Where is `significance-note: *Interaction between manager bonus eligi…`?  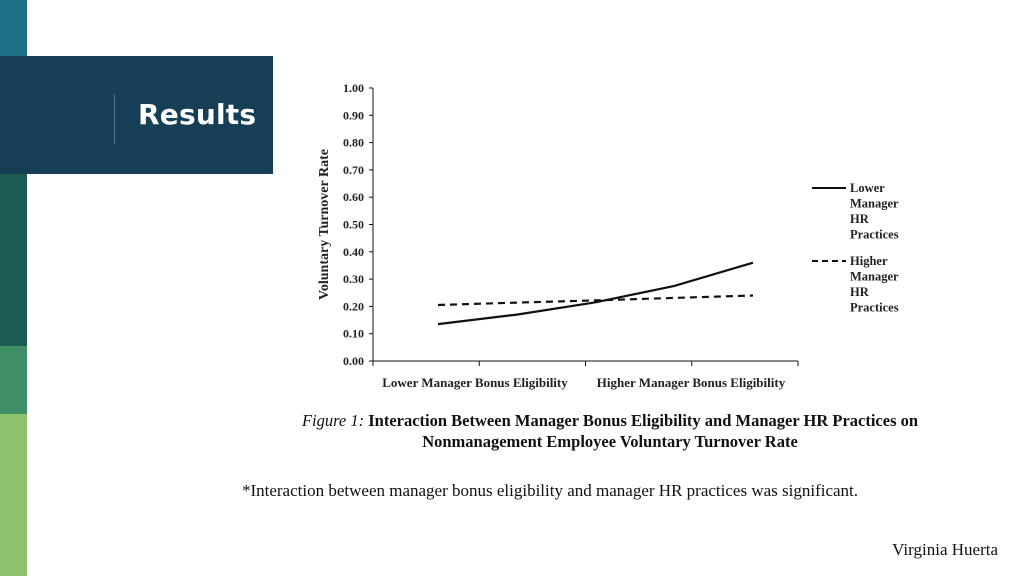
significance-note: *Interaction between manager bonus eligi… is located at coordinates (550, 490).